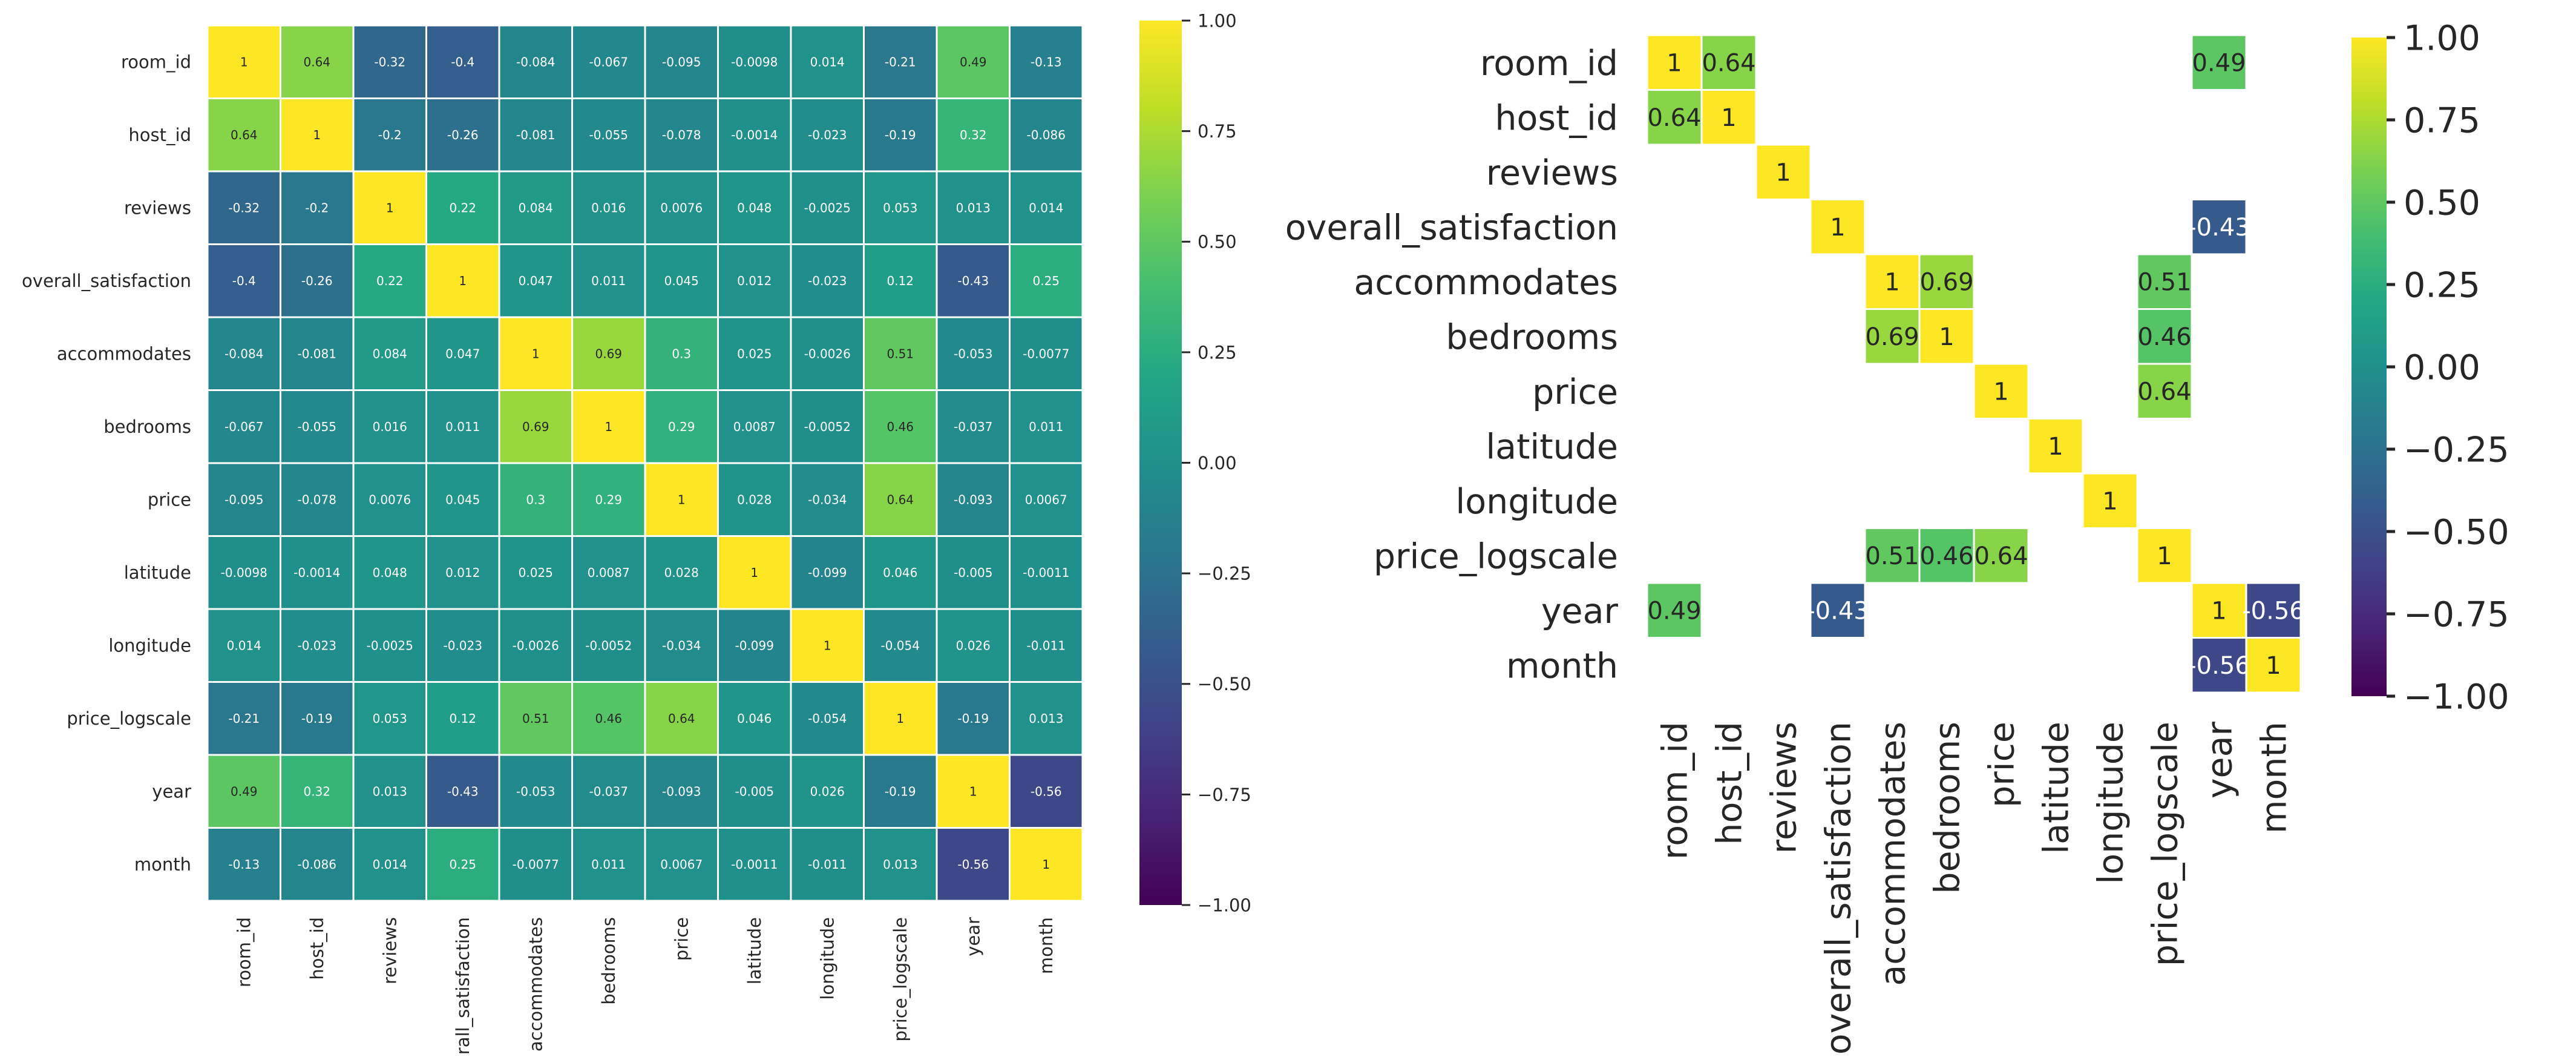 Image resolution: width=2576 pixels, height=1060 pixels. What do you see at coordinates (681, 427) in the screenshot?
I see `cell-value-label: 0.29` at bounding box center [681, 427].